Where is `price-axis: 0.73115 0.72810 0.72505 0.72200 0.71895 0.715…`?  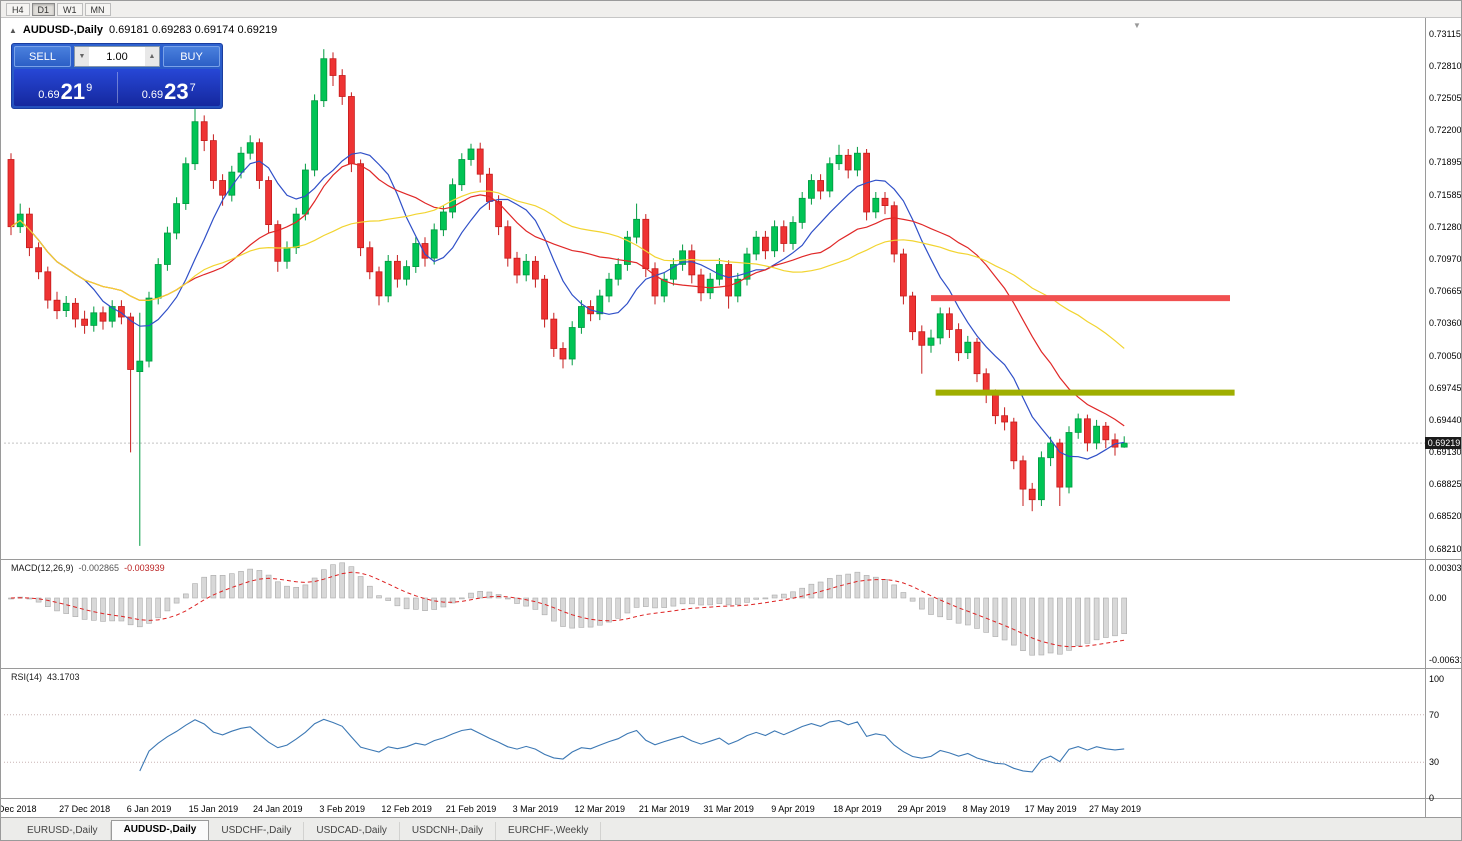 price-axis: 0.73115 0.72810 0.72505 0.72200 0.71895 0.715… is located at coordinates (1444, 417).